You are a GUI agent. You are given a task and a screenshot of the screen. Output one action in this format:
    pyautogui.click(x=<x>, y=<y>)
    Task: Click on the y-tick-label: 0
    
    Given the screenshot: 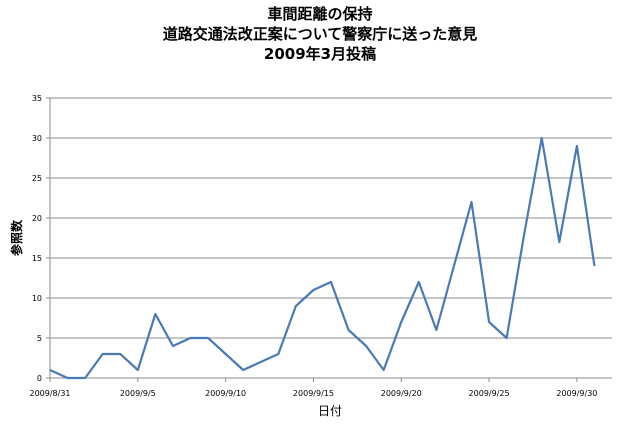 What is the action you would take?
    pyautogui.click(x=39, y=378)
    